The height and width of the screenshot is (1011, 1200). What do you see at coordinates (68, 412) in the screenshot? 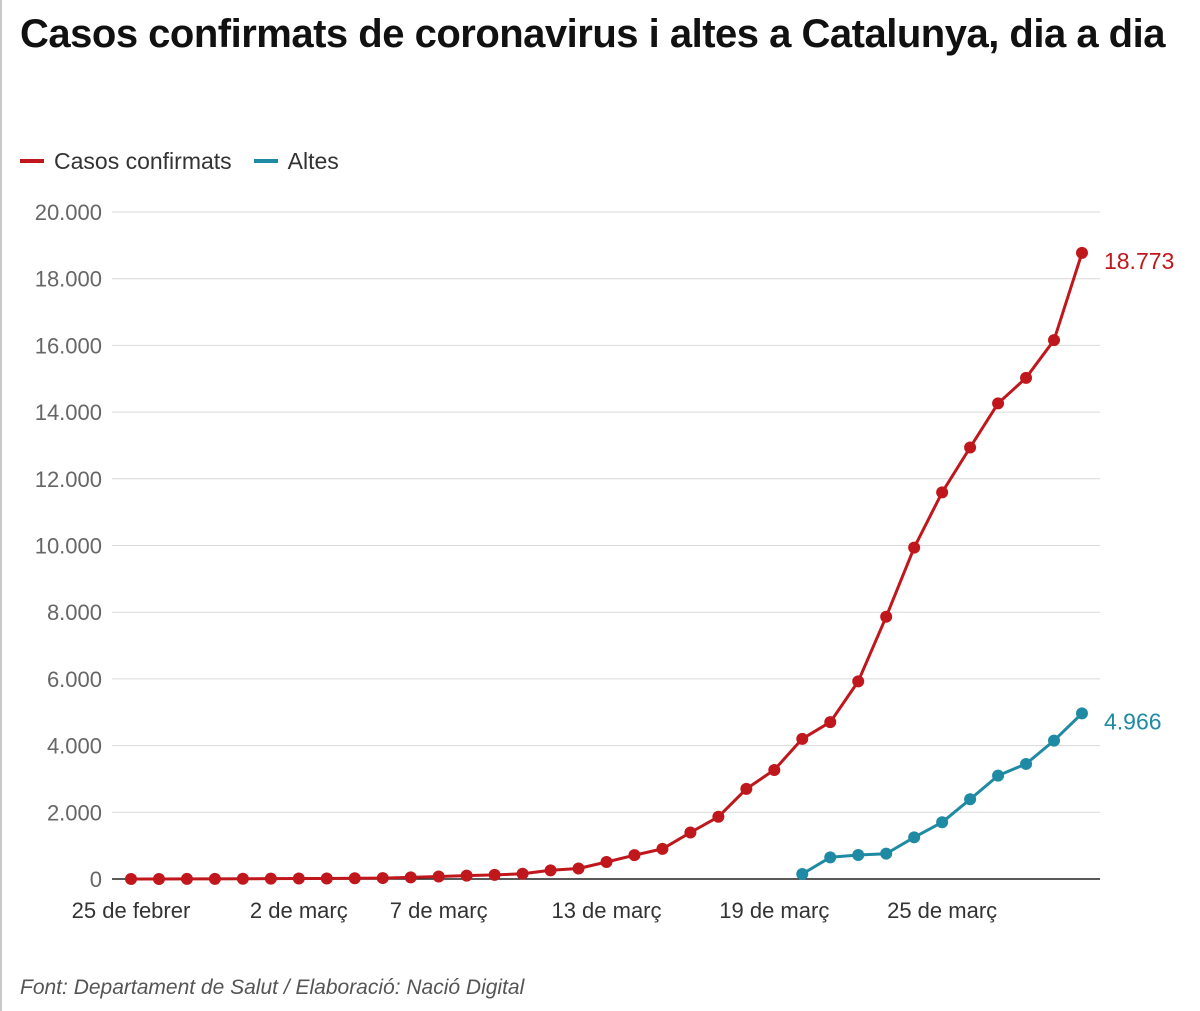
I see `y-tick-label: 14.000` at bounding box center [68, 412].